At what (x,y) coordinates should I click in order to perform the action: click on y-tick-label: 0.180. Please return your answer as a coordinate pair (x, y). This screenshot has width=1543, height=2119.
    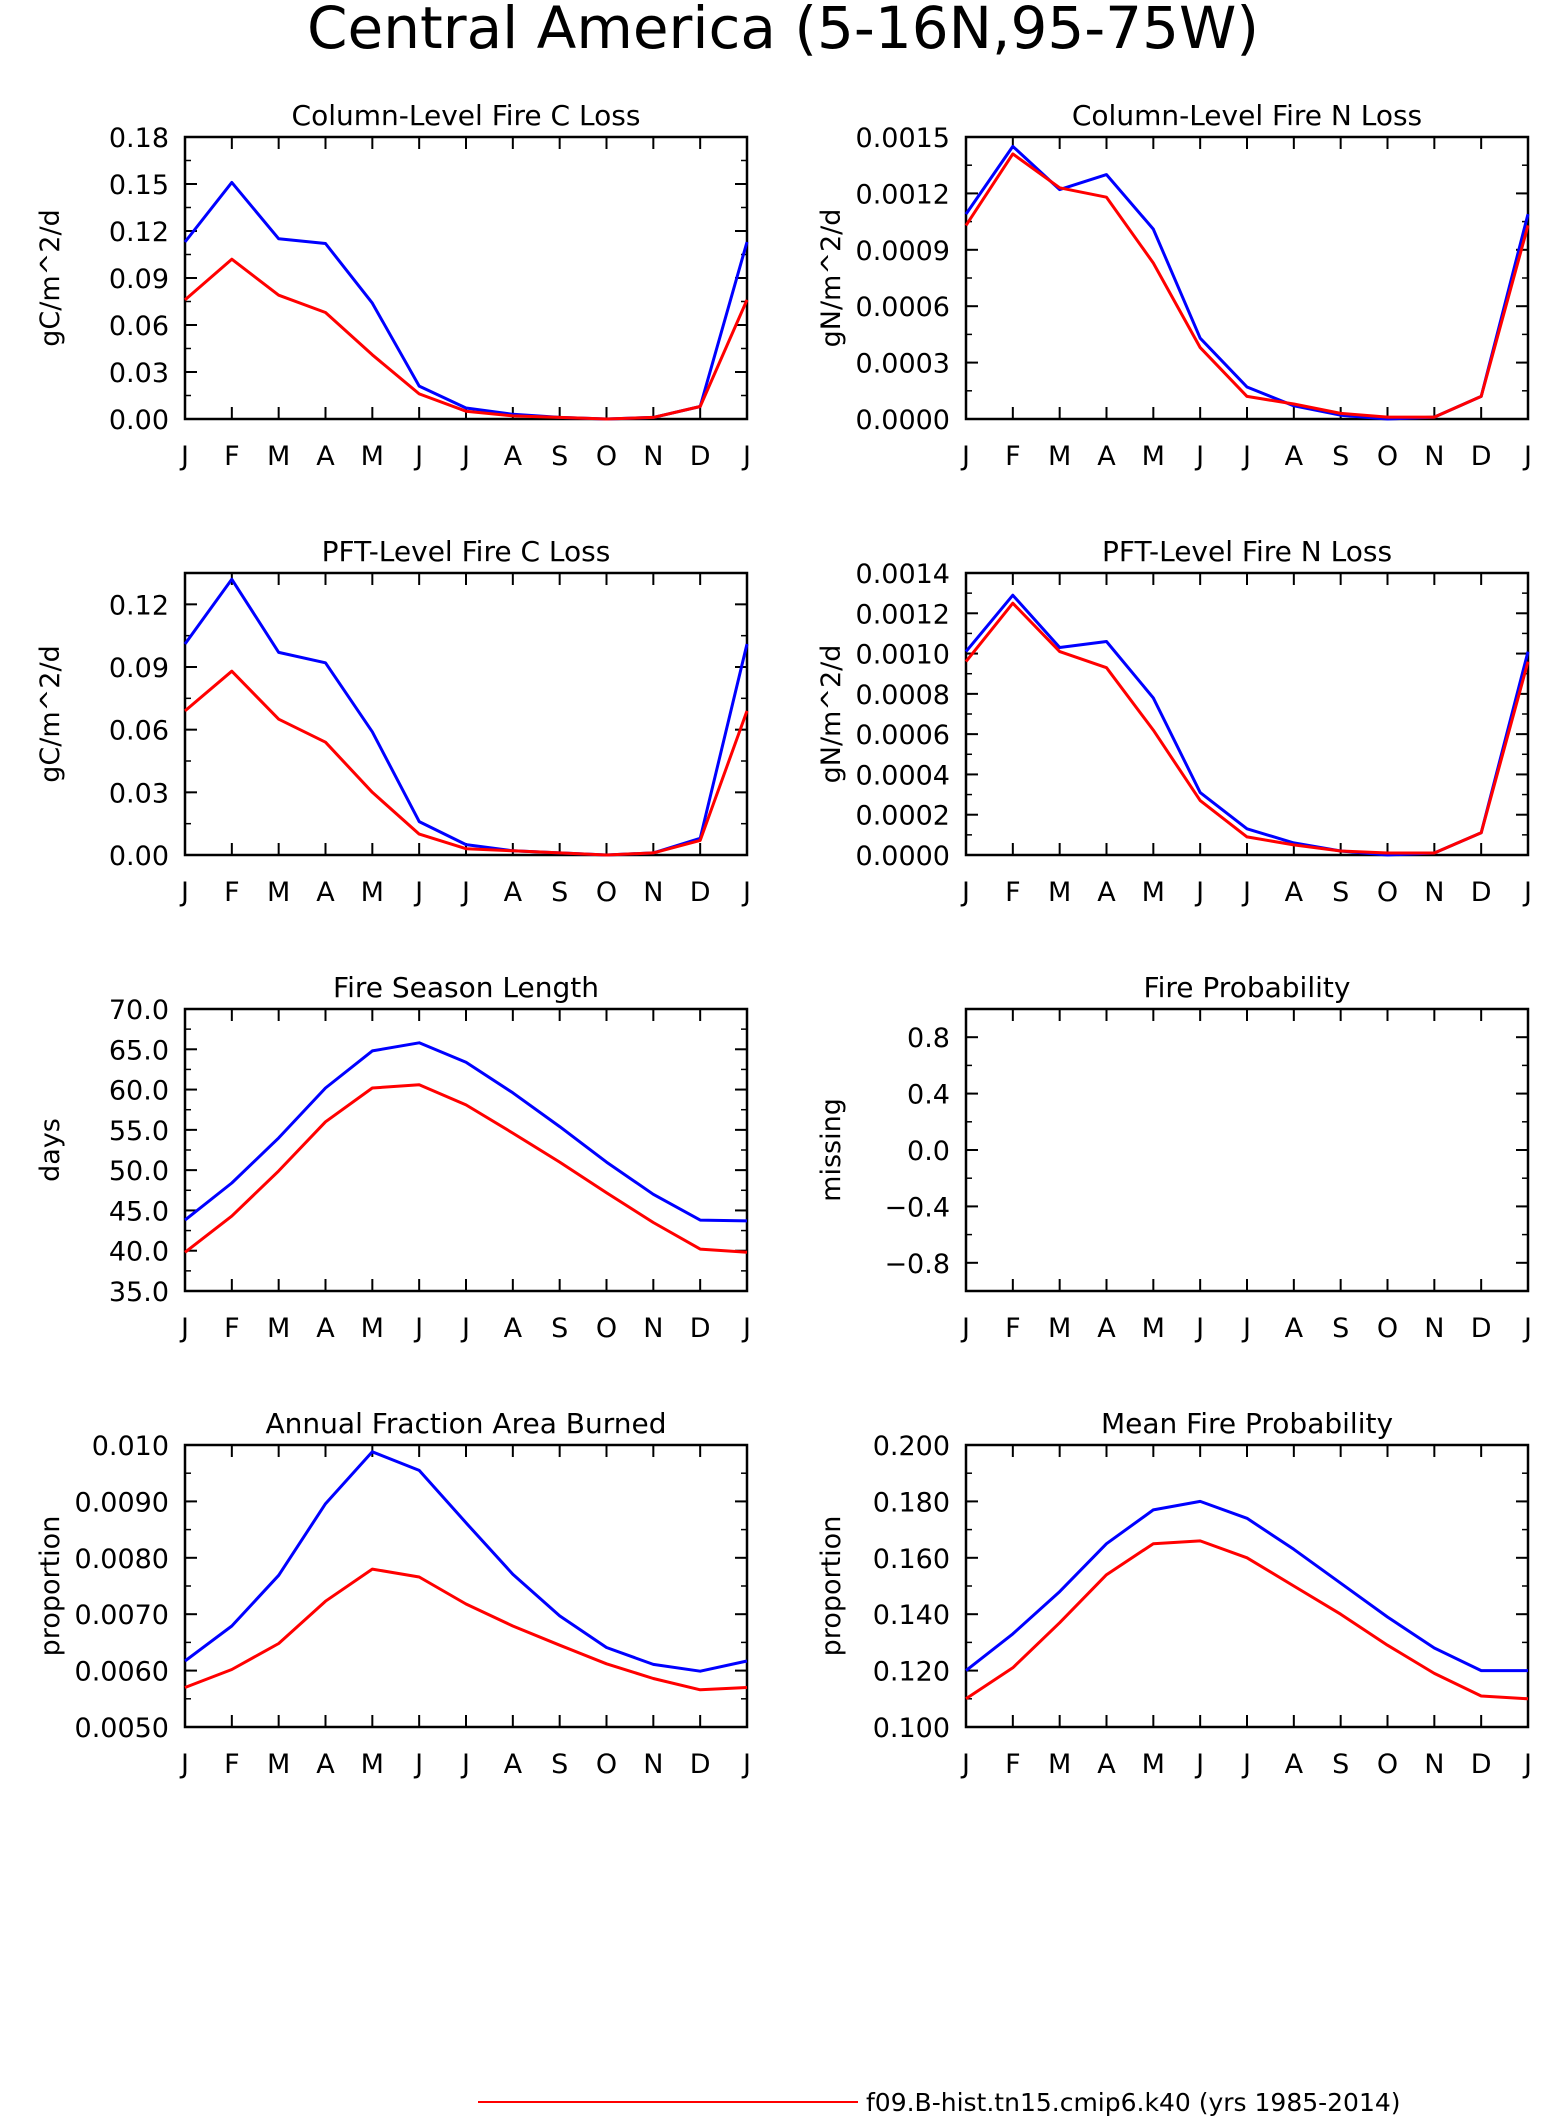
    Looking at the image, I should click on (911, 1502).